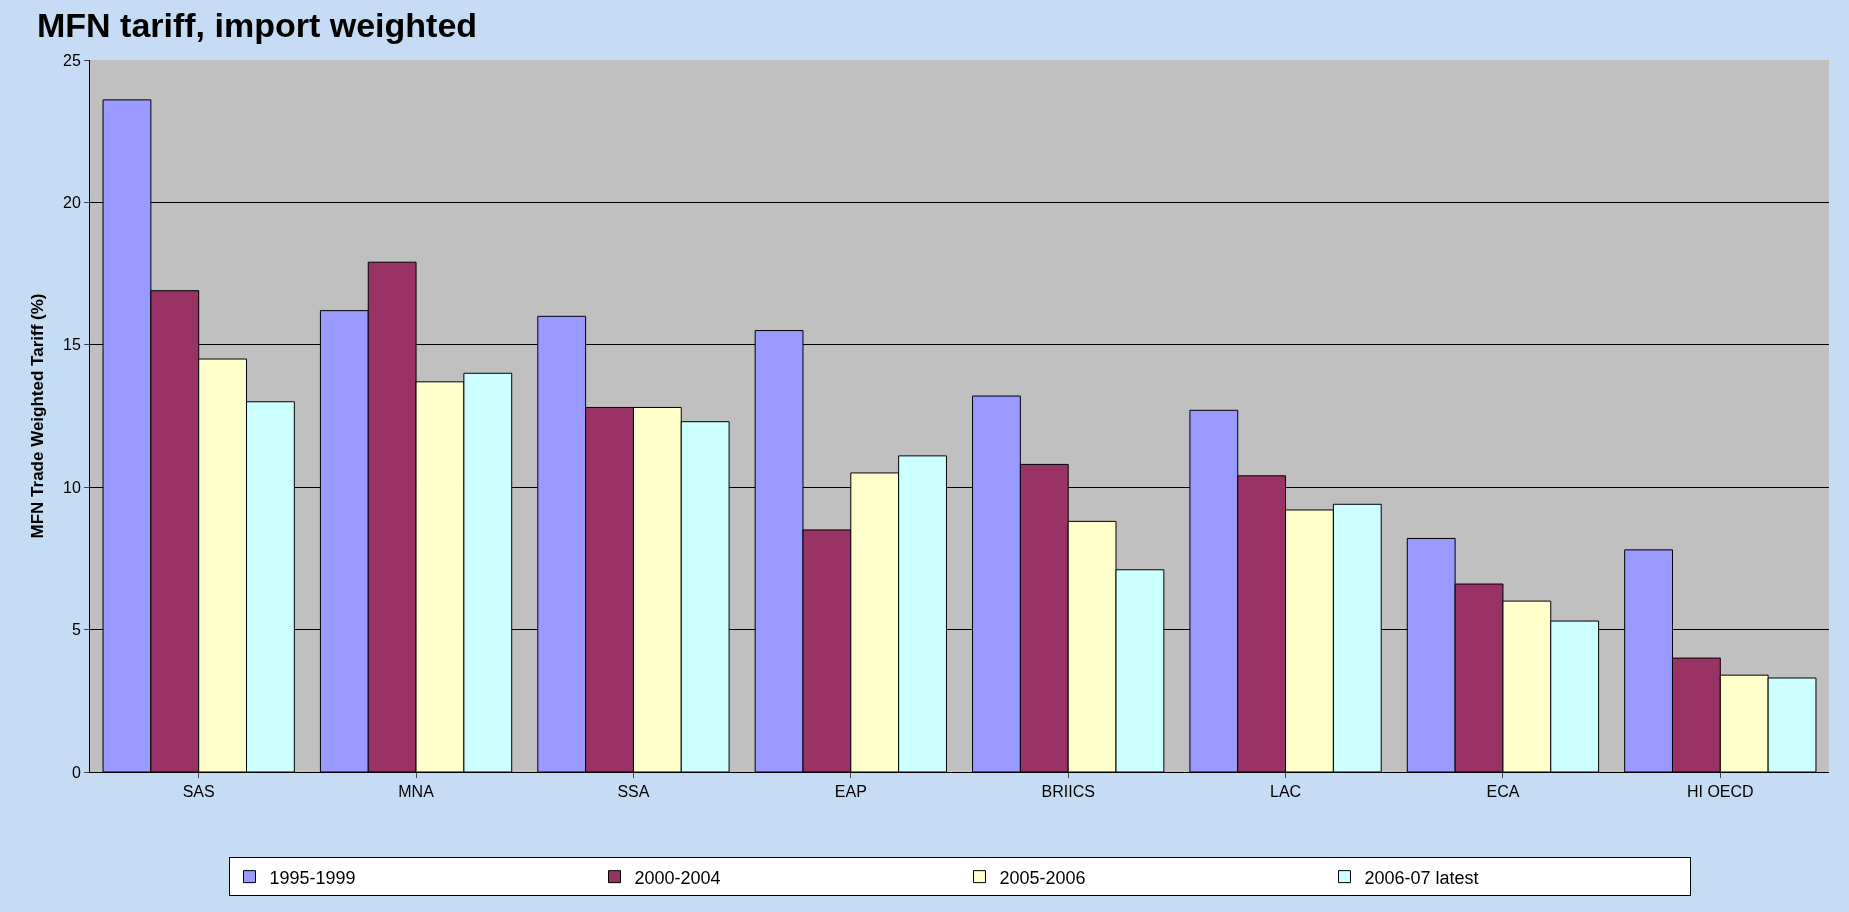 This screenshot has height=912, width=1849. Describe the element at coordinates (72, 202) in the screenshot. I see `y-tick-label: 20` at that location.